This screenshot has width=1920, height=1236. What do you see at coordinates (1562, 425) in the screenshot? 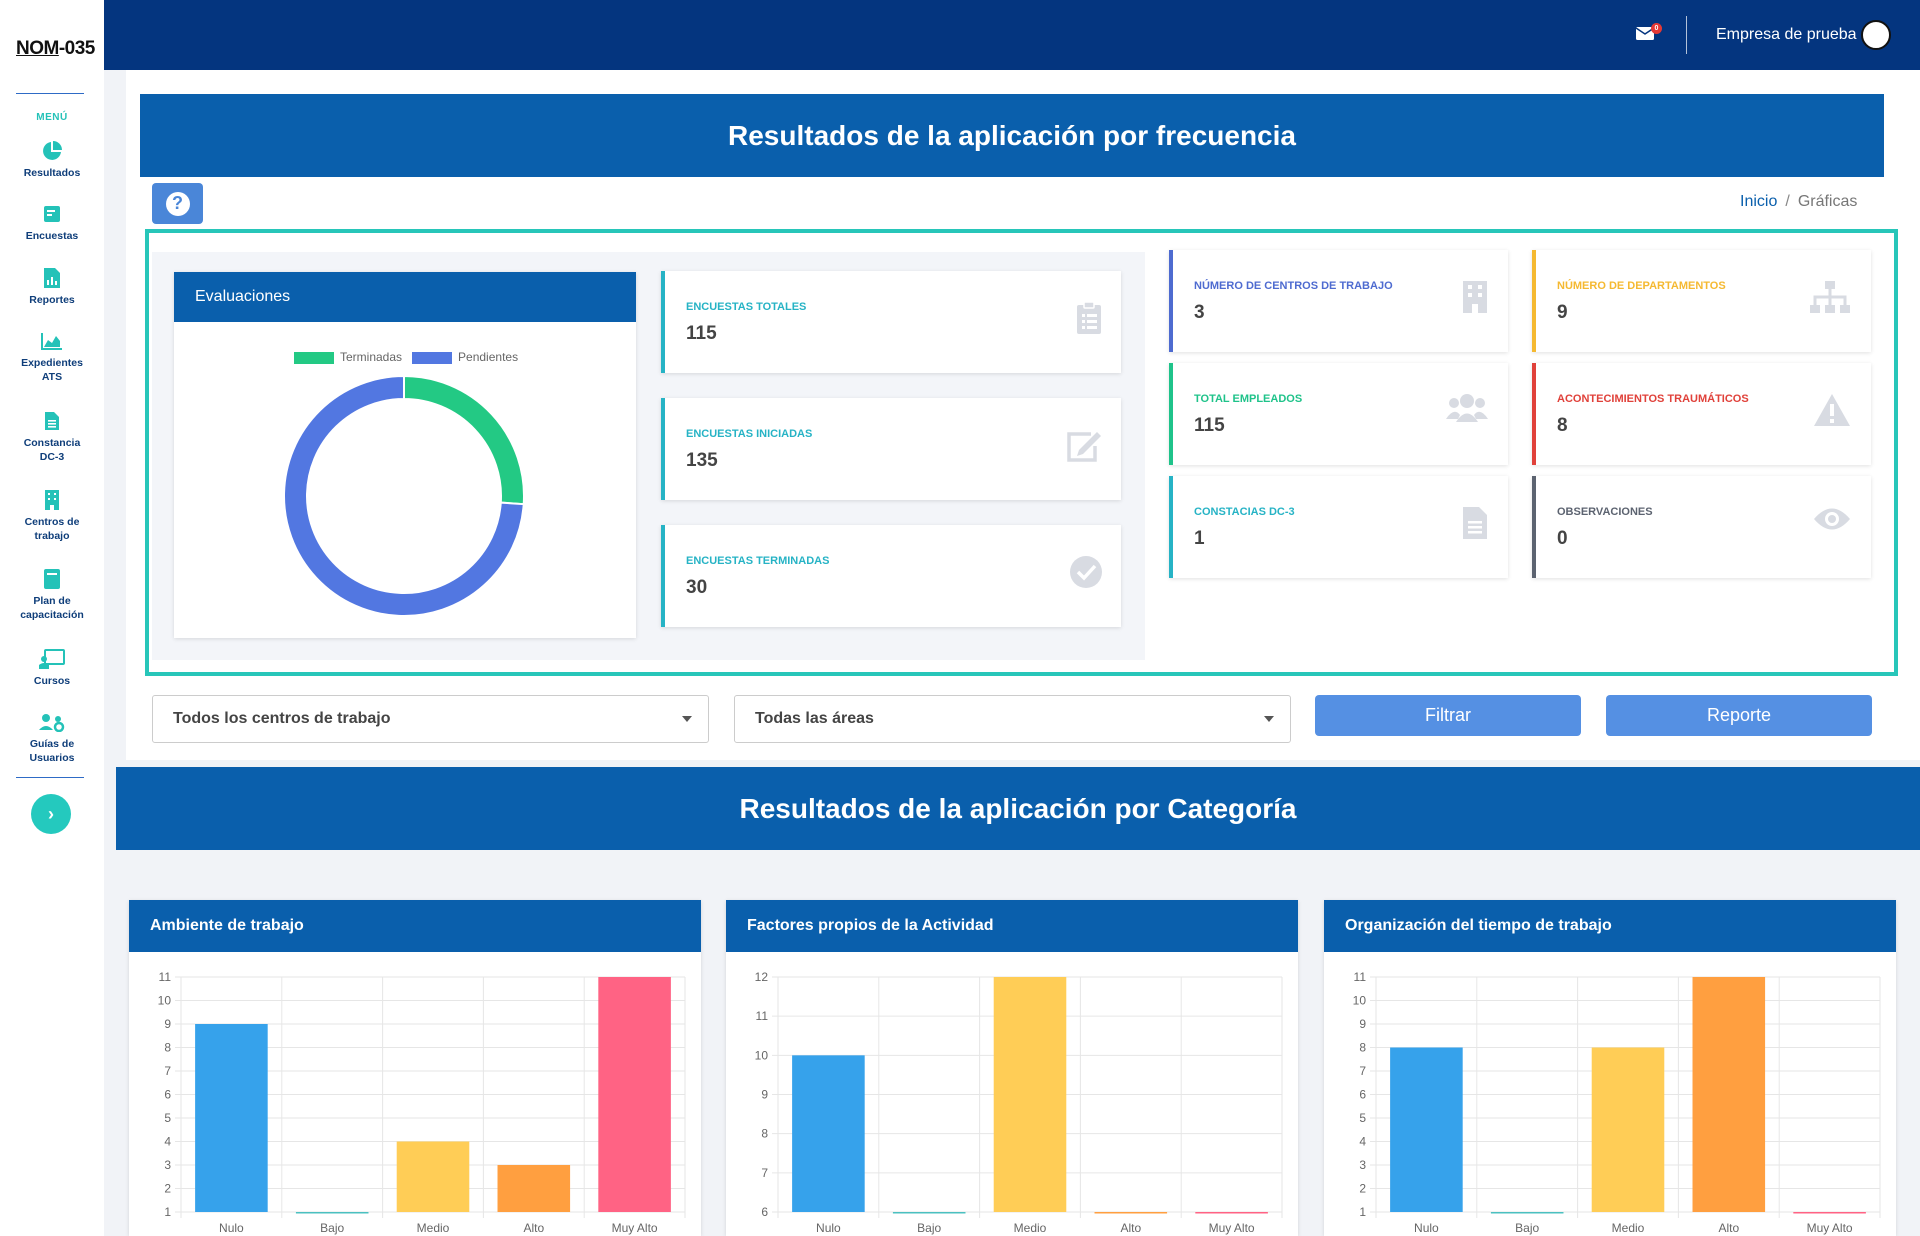
I see `info-value: 8` at bounding box center [1562, 425].